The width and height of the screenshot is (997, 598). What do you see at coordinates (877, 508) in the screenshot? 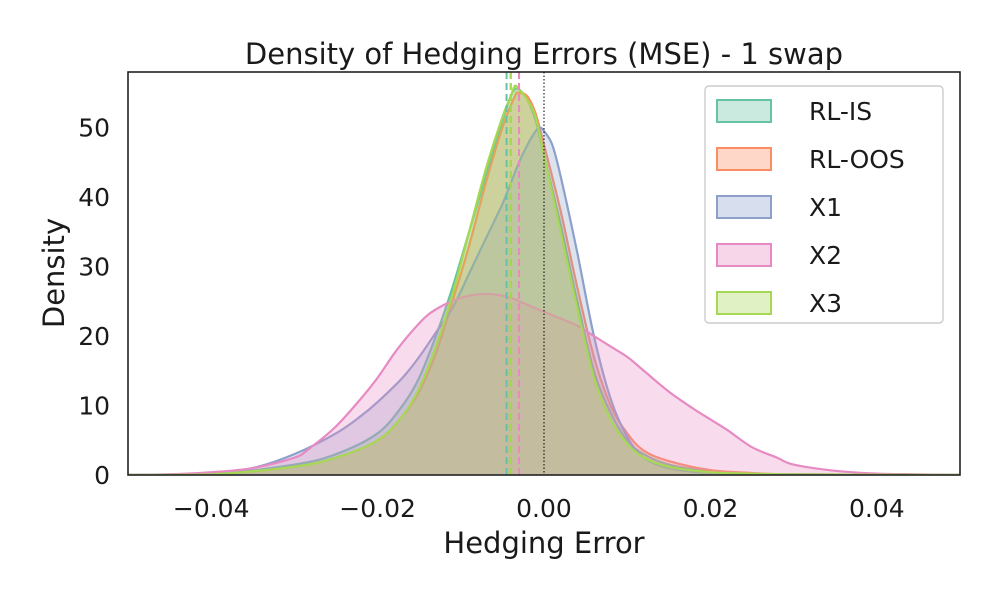
I see `x-tick-label: 0.04` at bounding box center [877, 508].